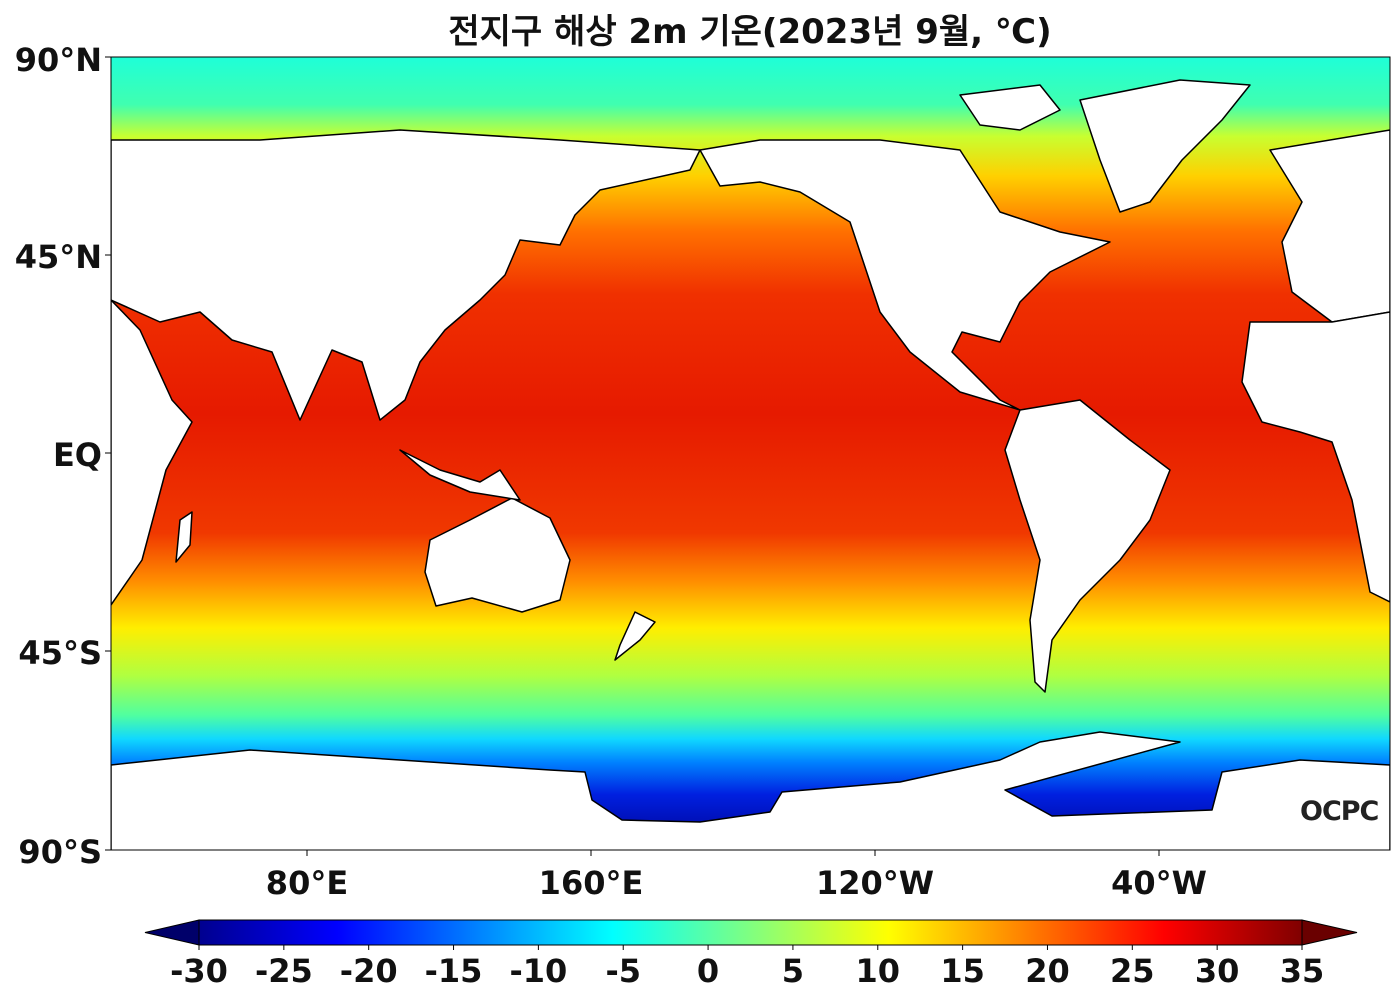 This screenshot has width=1400, height=1005. I want to click on colorbar-tick-label: 30, so click(1217, 971).